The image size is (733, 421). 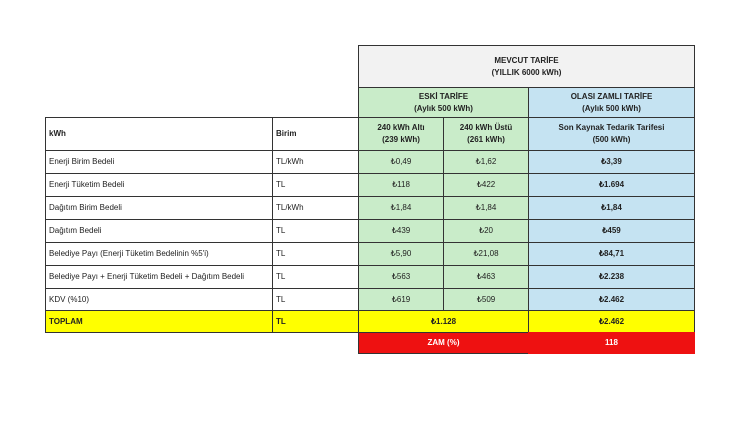 What do you see at coordinates (159, 208) in the screenshot?
I see `row-label: Dağıtım Birim Bedeli` at bounding box center [159, 208].